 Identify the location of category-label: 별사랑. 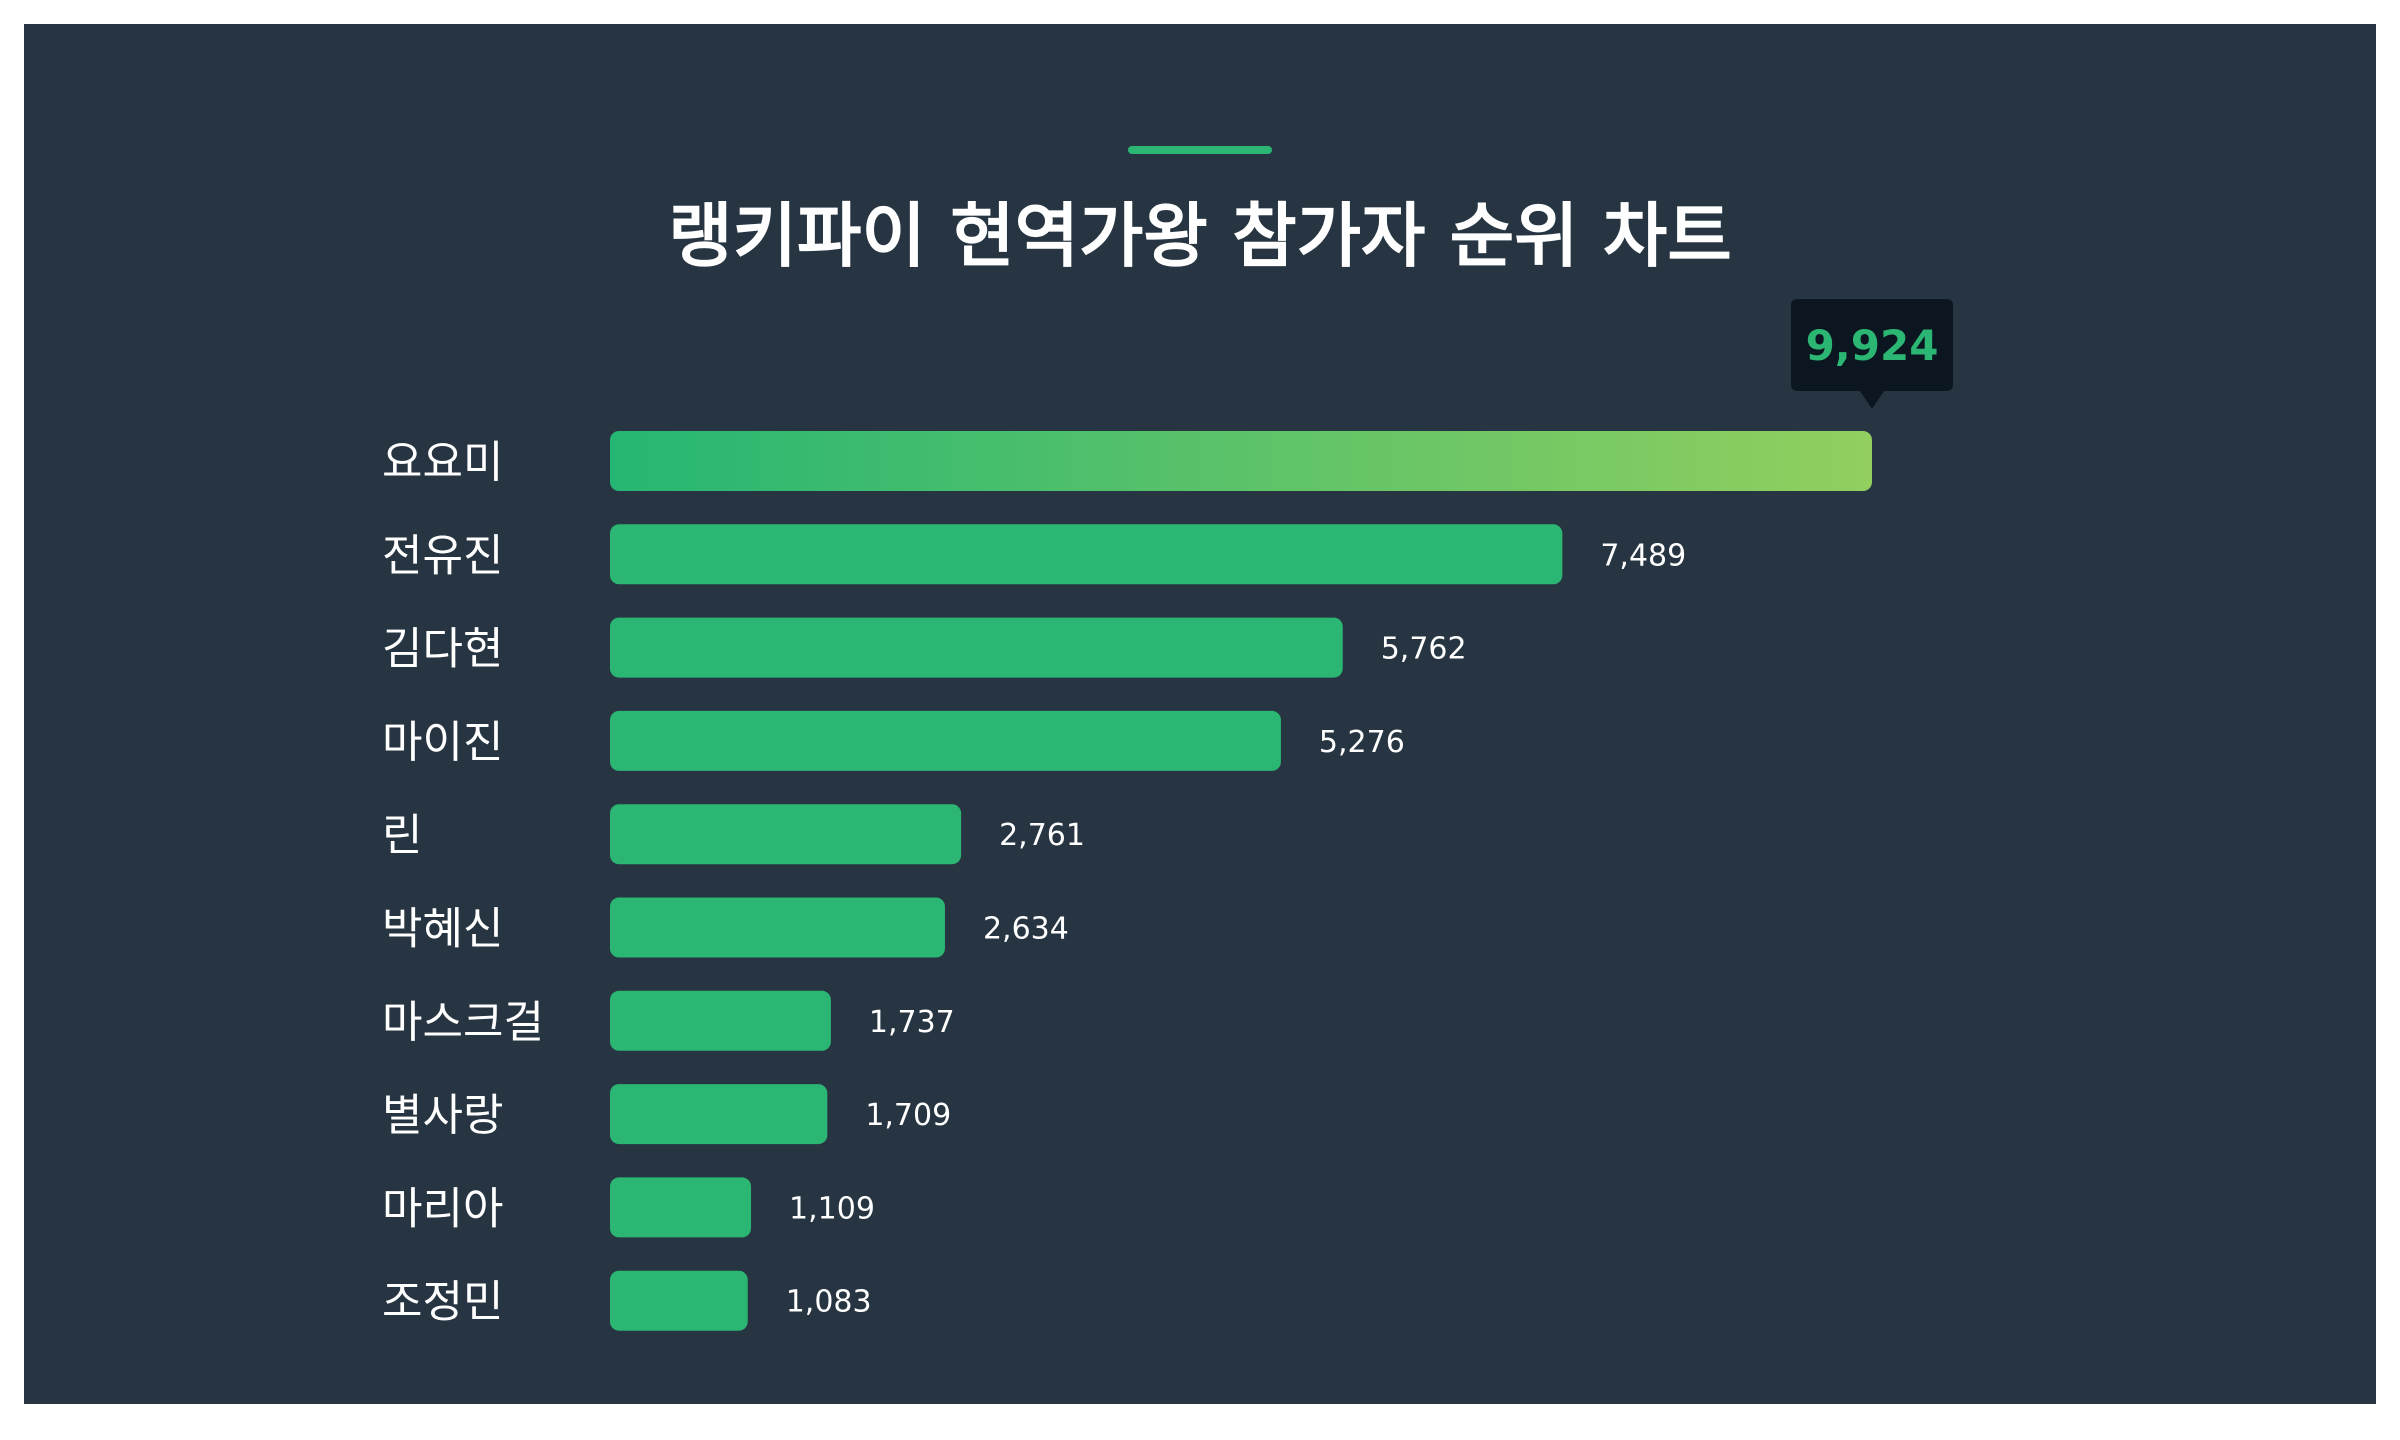
(442, 1115).